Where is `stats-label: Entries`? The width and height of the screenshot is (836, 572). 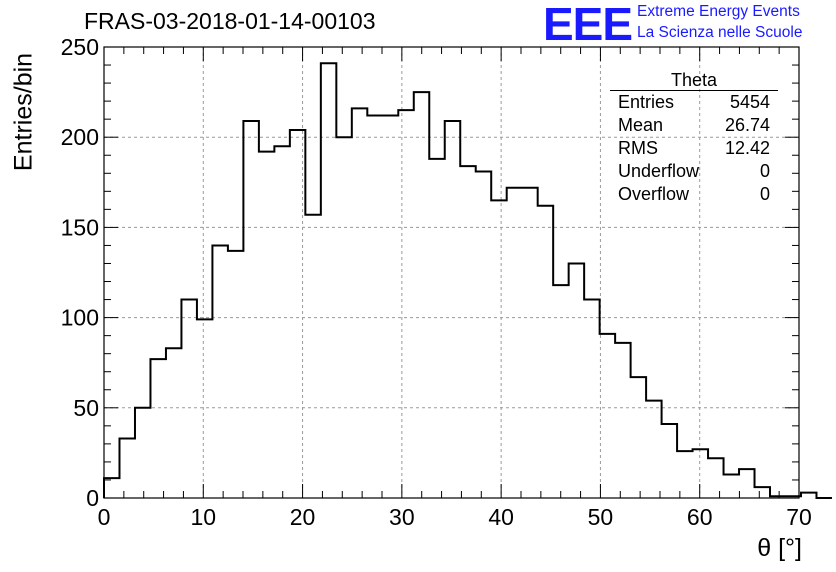 stats-label: Entries is located at coordinates (646, 102).